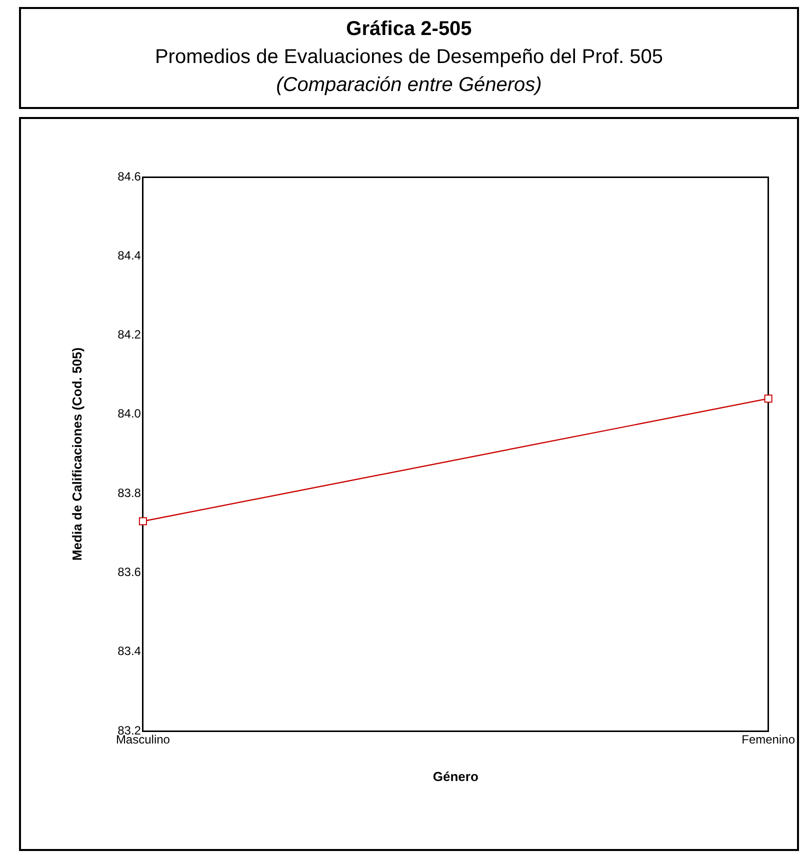  I want to click on x-tick-label: Femenino, so click(769, 739).